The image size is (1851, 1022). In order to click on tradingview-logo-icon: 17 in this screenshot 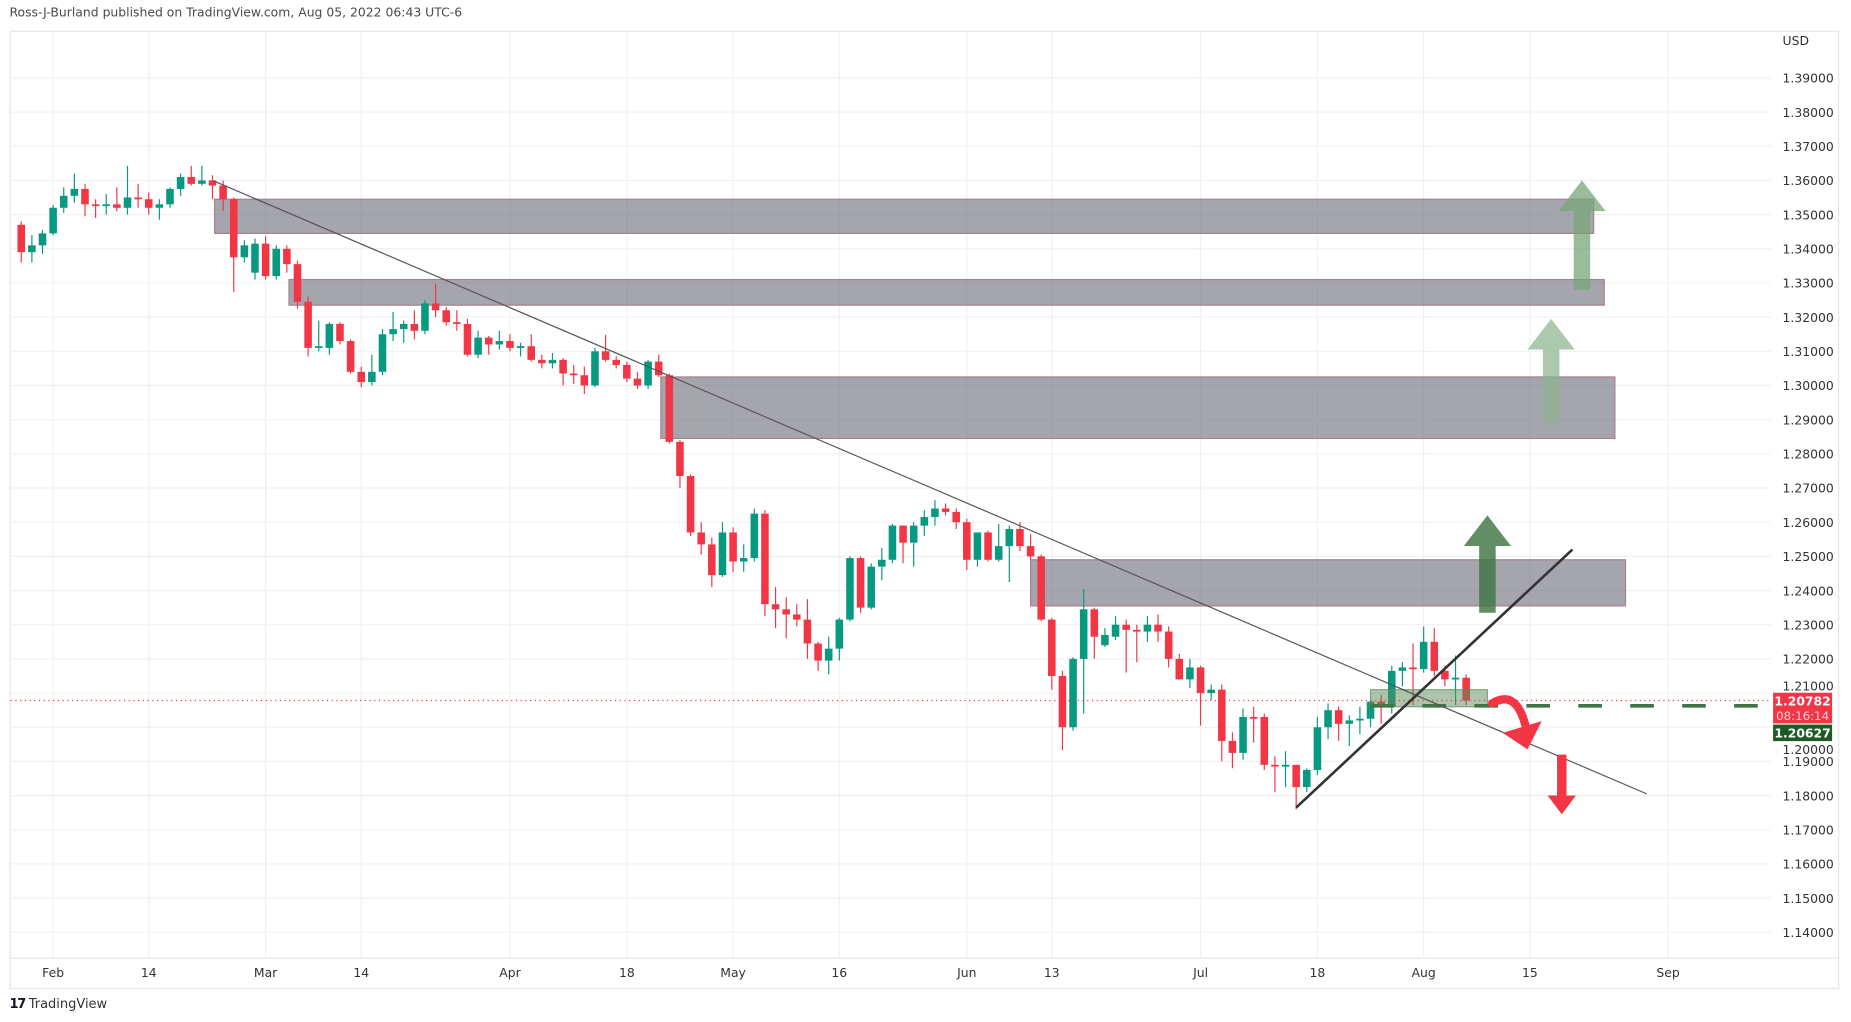, I will do `click(17, 1004)`.